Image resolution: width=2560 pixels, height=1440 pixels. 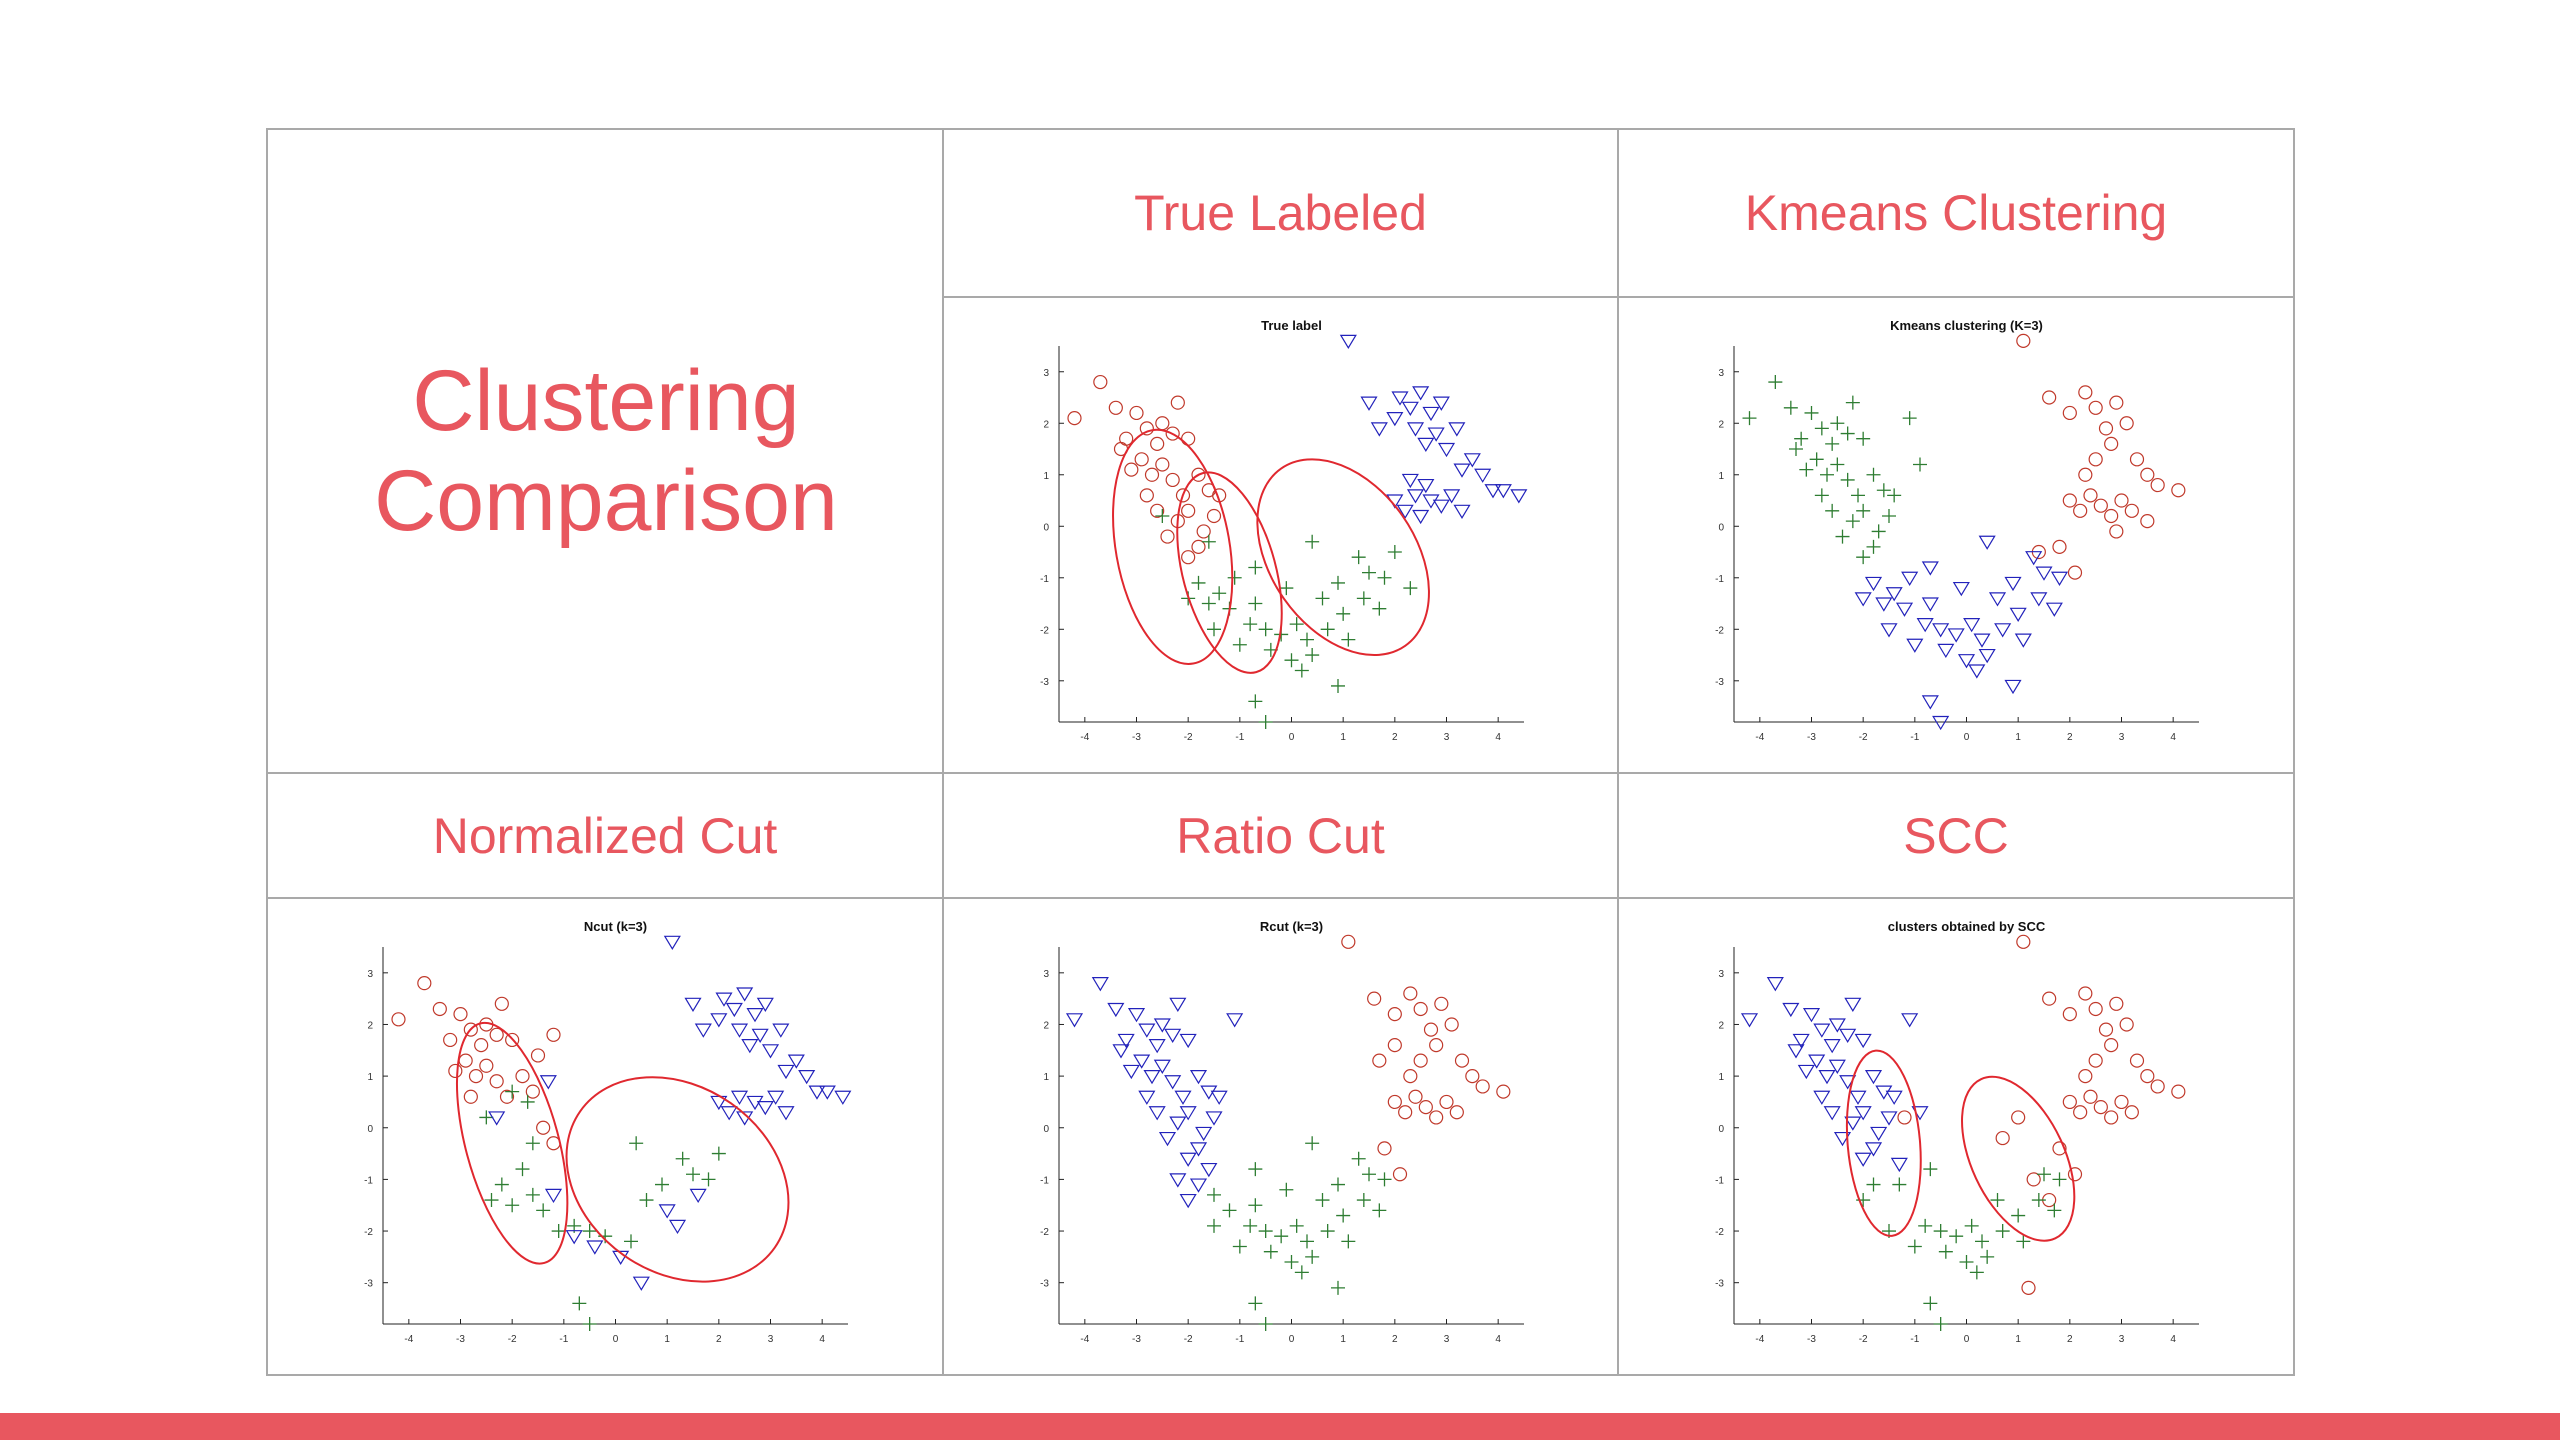 What do you see at coordinates (1280, 898) in the screenshot?
I see `divider-bottom-header` at bounding box center [1280, 898].